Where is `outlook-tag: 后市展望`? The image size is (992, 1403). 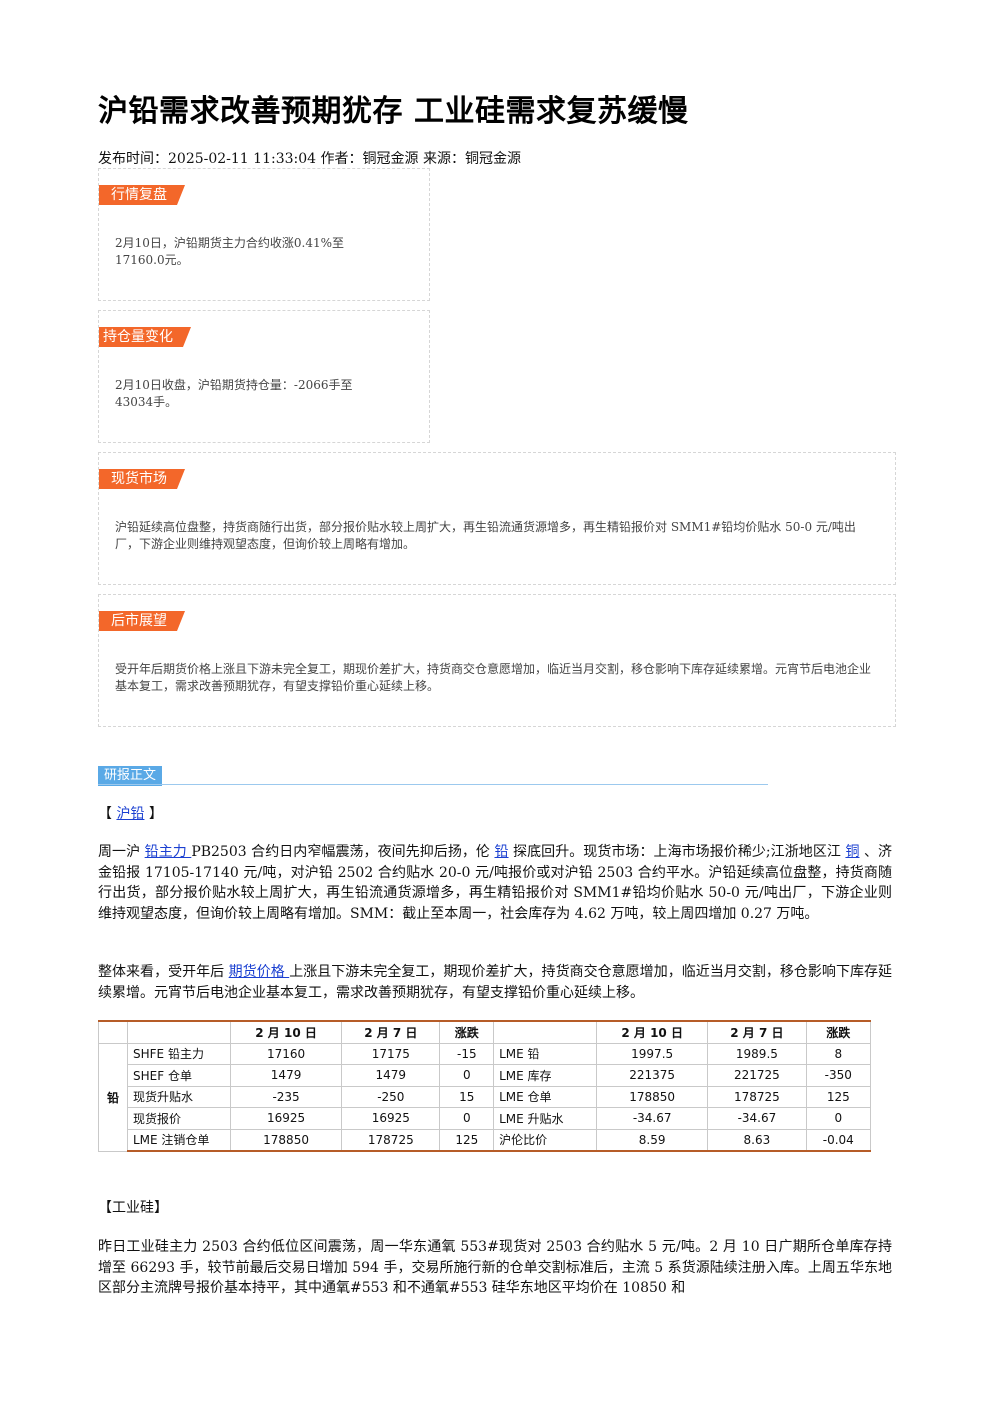 outlook-tag: 后市展望 is located at coordinates (142, 621).